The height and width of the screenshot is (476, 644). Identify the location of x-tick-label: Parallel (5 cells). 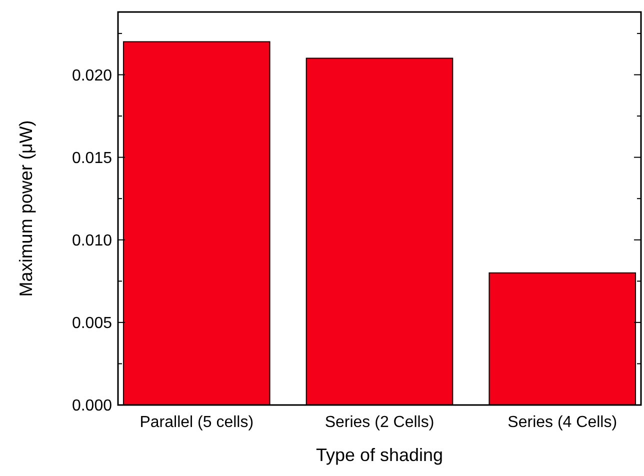
(197, 422).